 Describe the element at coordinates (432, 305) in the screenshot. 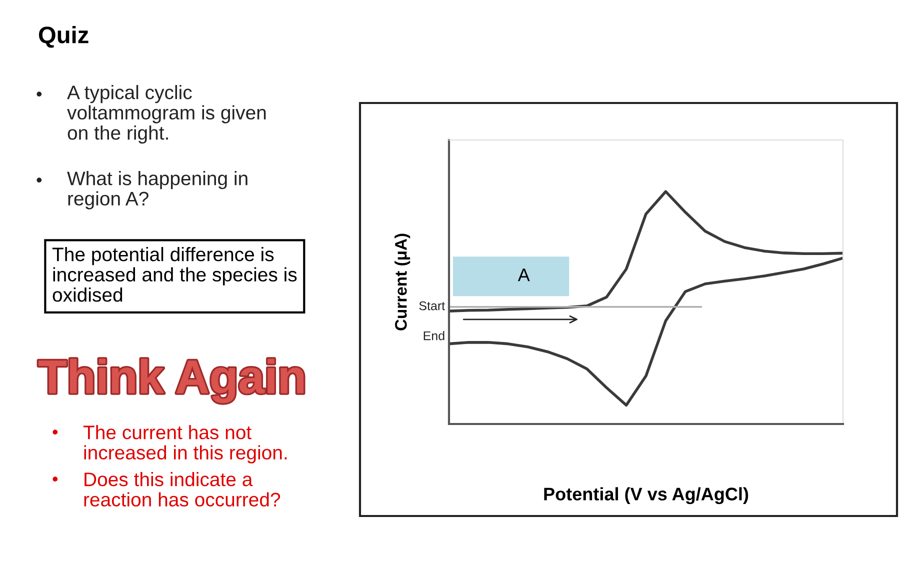

I see `ref-line-label: Start` at that location.